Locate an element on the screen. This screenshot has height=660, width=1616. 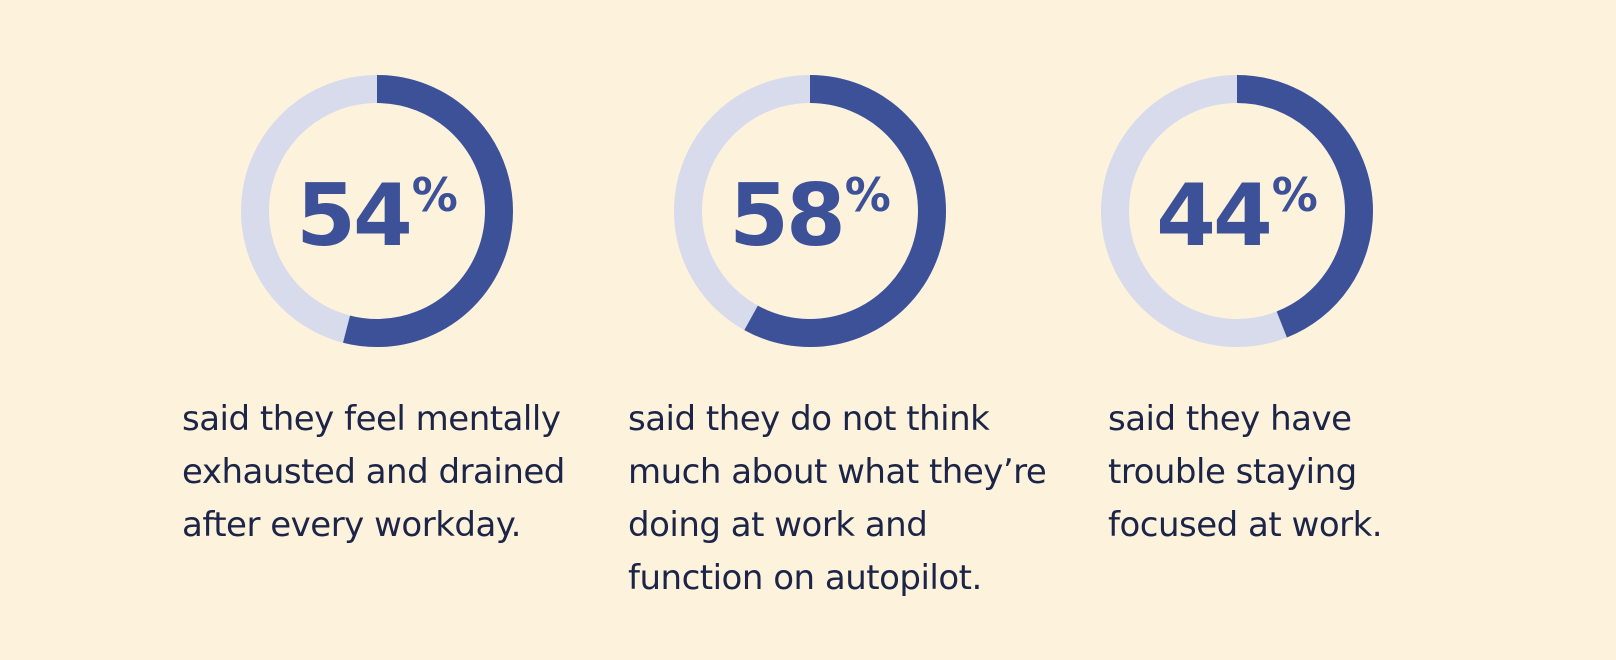
caption-3-line-1: said they have is located at coordinates (1230, 419).